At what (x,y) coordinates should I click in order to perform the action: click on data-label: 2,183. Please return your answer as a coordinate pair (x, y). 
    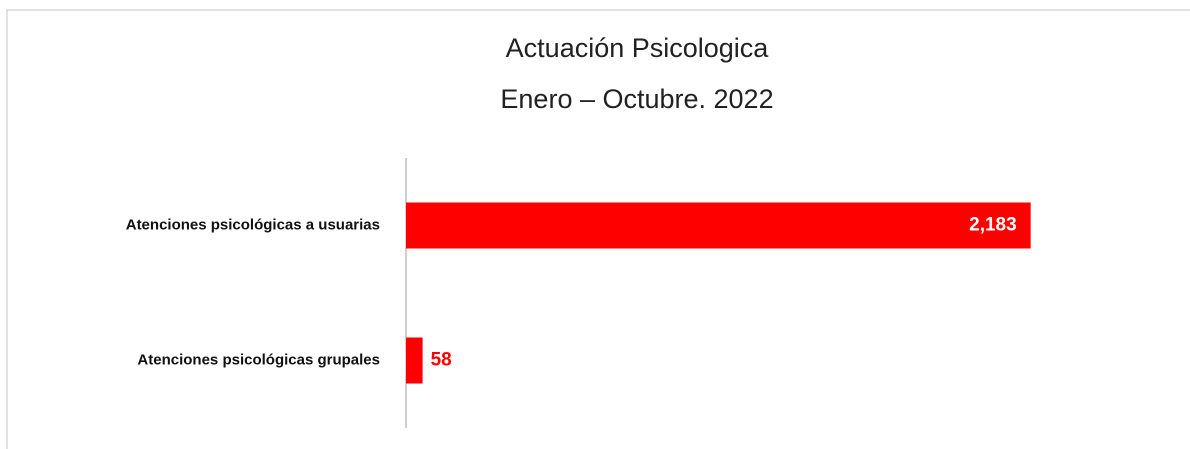
    Looking at the image, I should click on (993, 225).